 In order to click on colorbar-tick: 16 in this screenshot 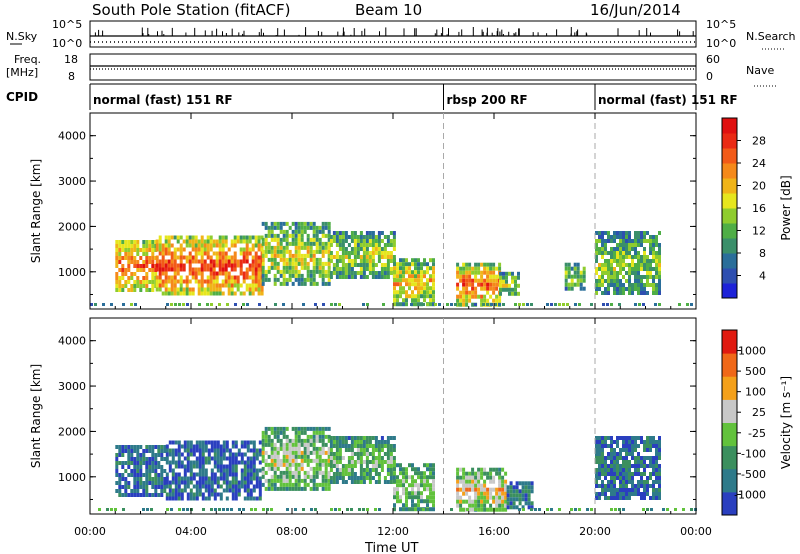, I will do `click(759, 208)`.